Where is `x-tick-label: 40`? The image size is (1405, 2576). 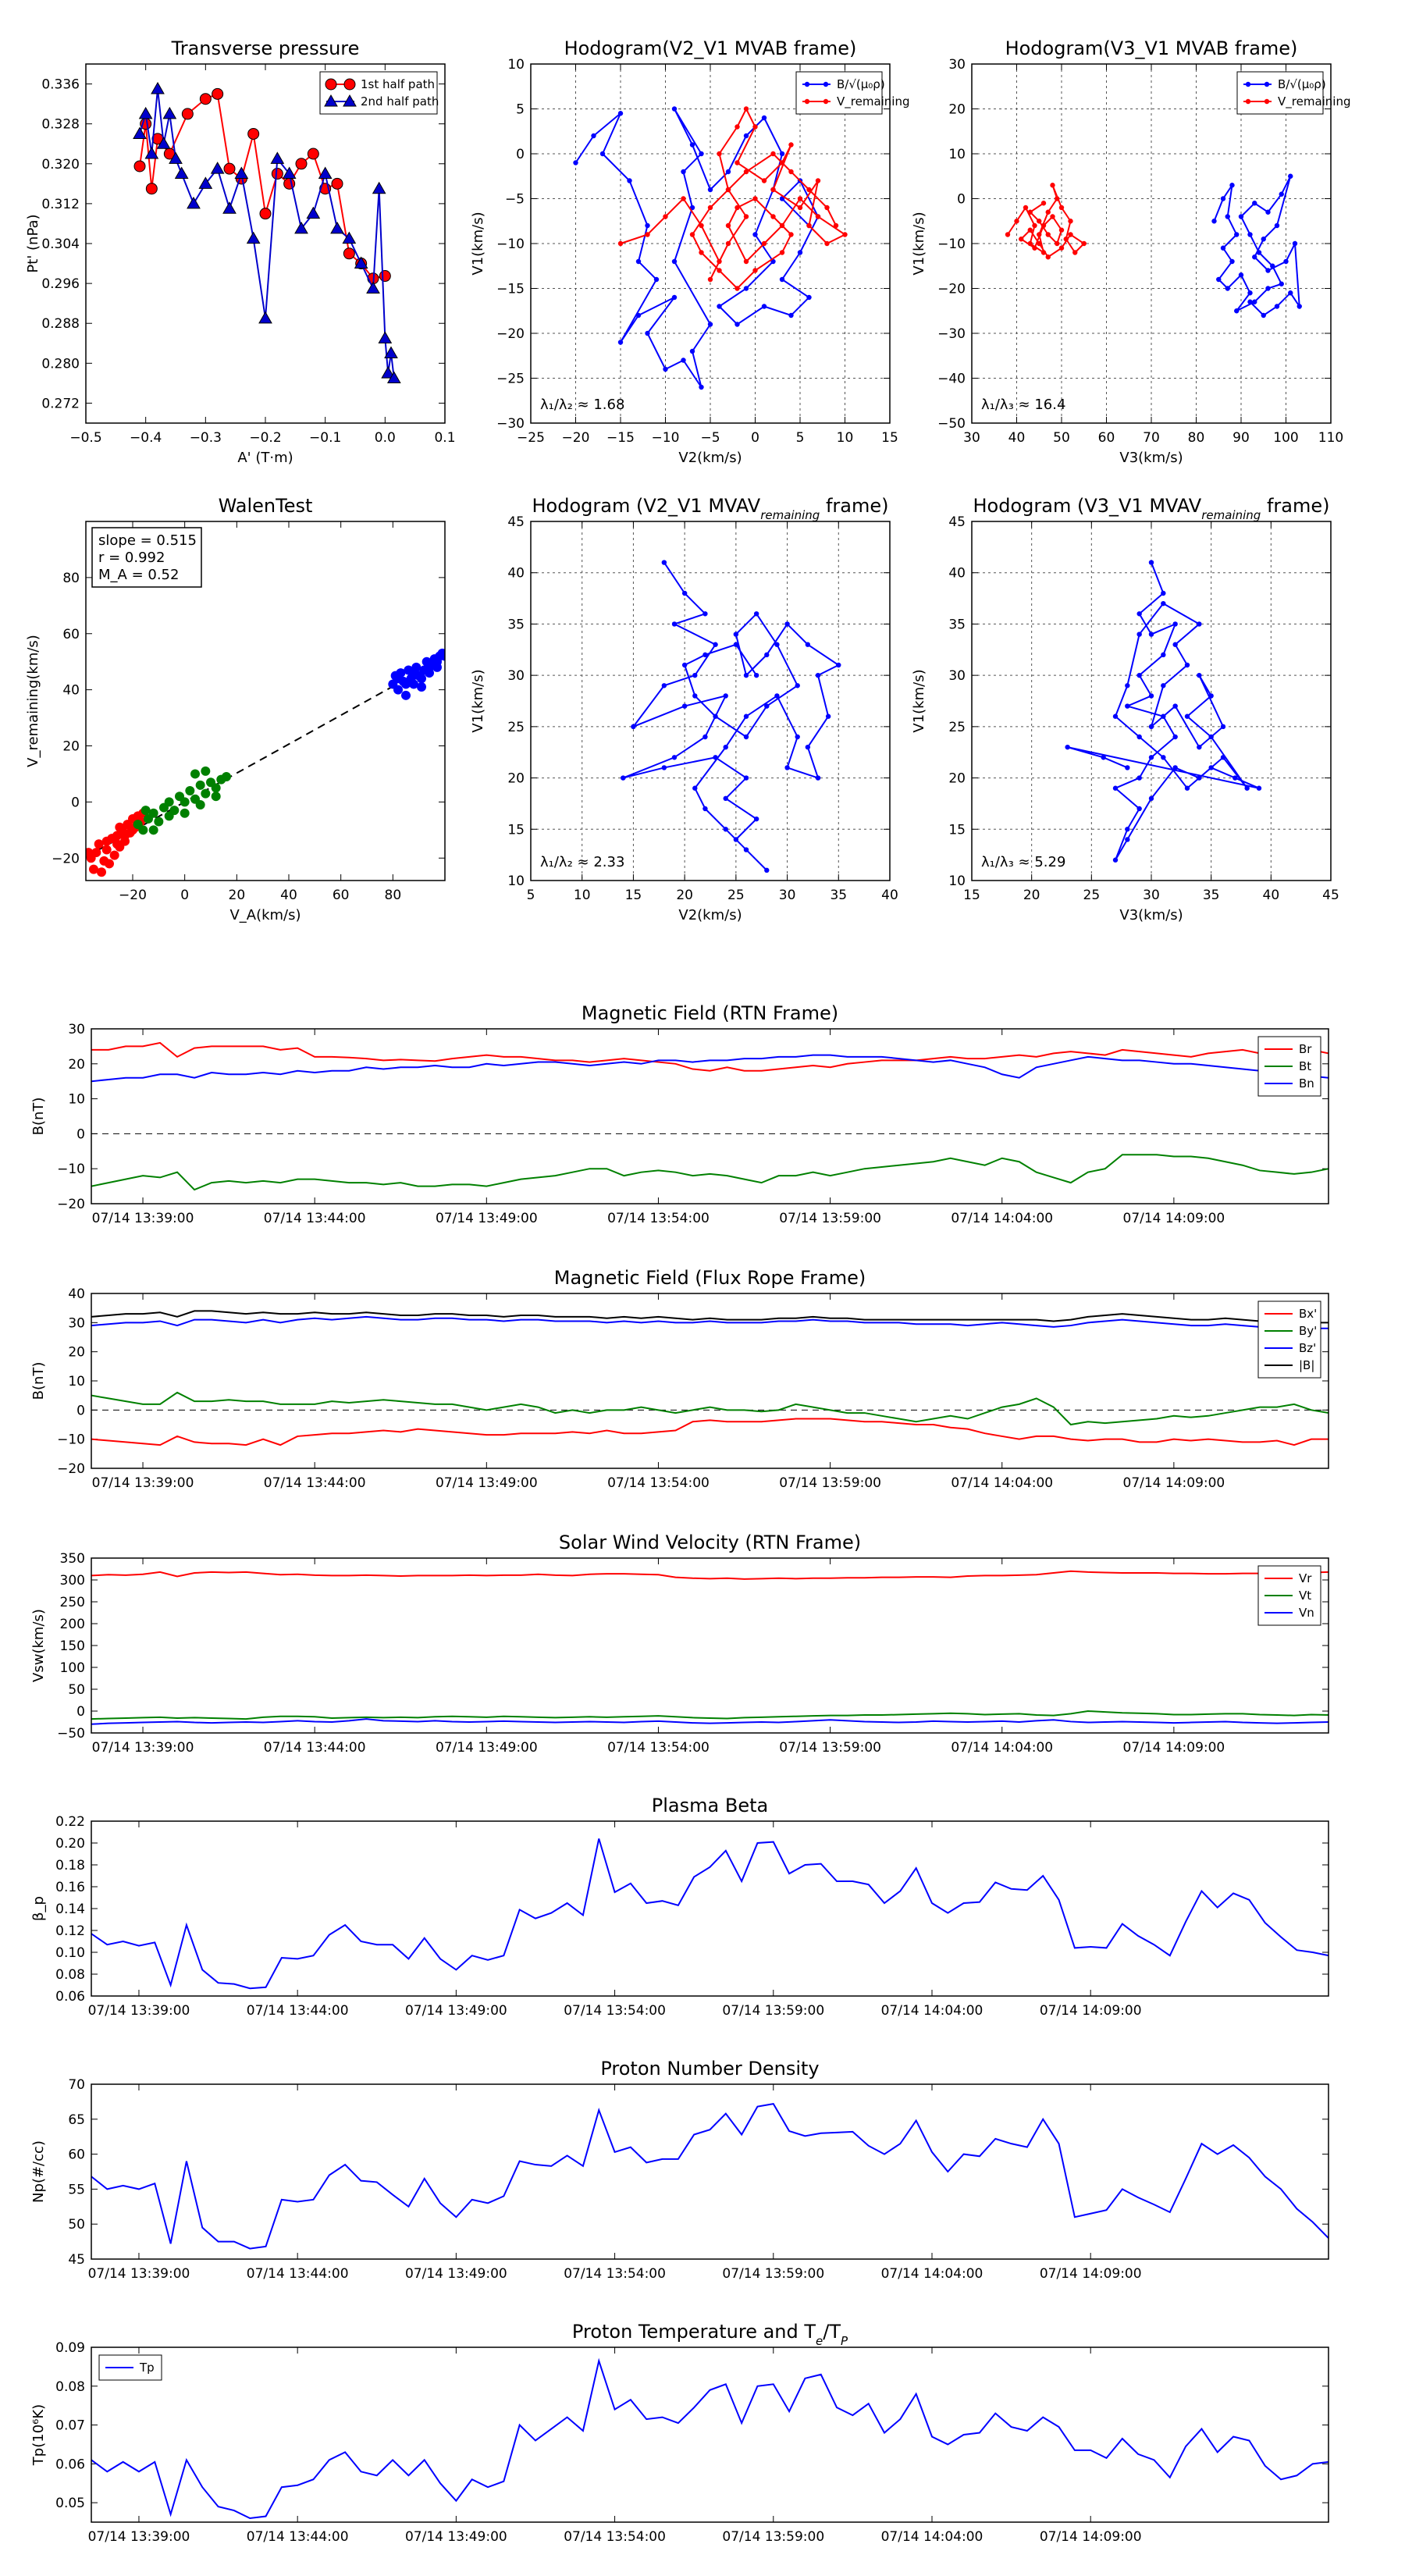
x-tick-label: 40 is located at coordinates (890, 895).